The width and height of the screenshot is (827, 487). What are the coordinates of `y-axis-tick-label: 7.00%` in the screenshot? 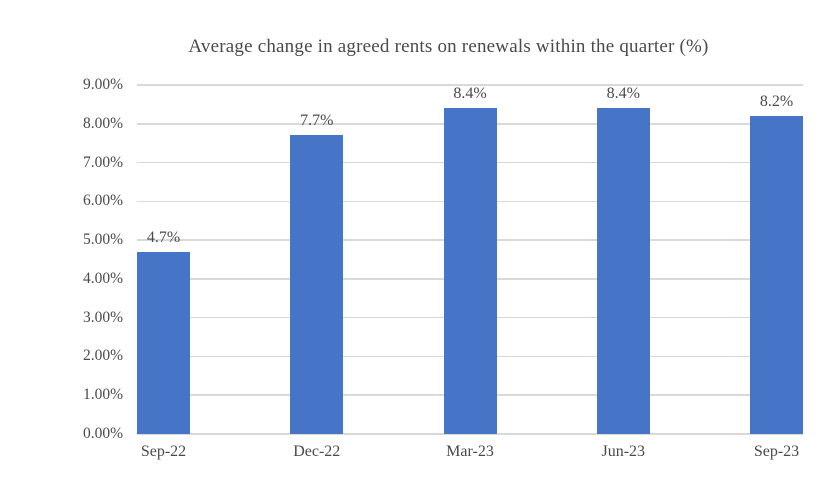 It's located at (102, 162).